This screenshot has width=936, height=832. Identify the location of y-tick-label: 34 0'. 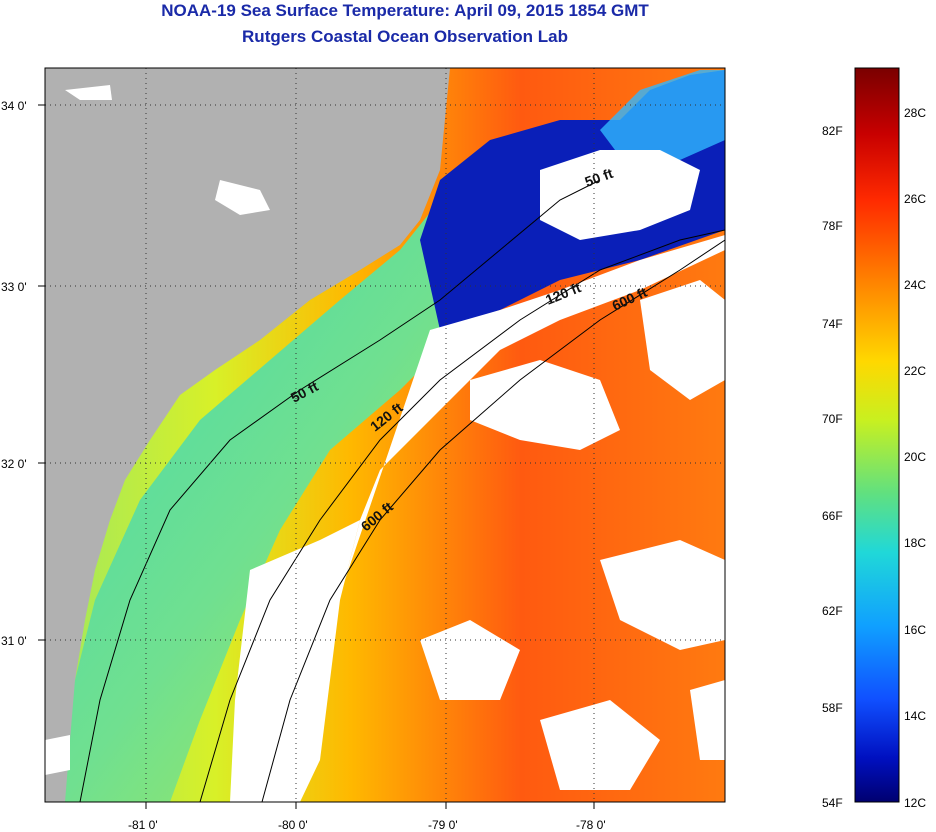
(14, 106).